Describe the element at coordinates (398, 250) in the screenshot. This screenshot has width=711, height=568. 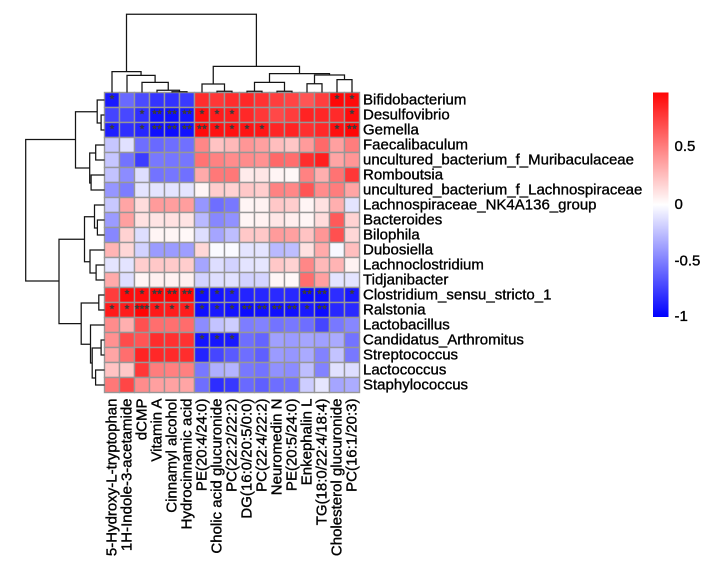
I see `svg-text: Dubosiella` at that location.